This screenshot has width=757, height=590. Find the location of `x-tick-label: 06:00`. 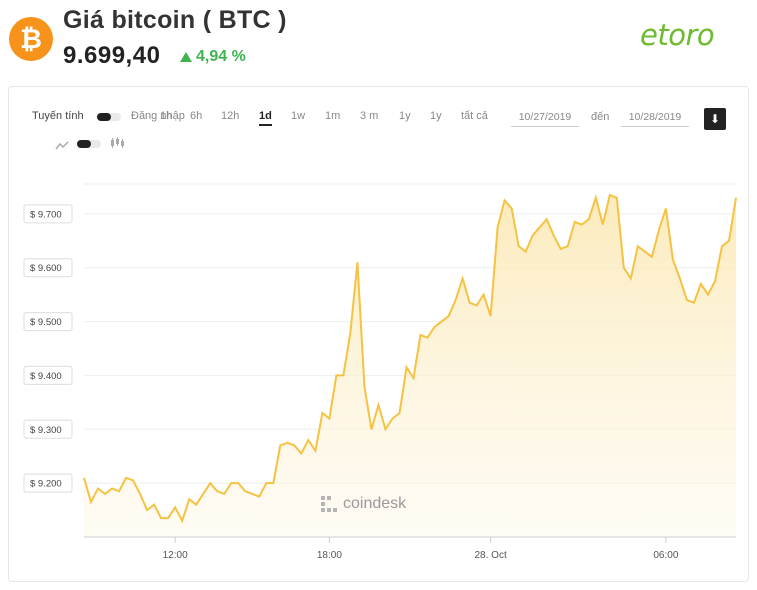

x-tick-label: 06:00 is located at coordinates (665, 555).